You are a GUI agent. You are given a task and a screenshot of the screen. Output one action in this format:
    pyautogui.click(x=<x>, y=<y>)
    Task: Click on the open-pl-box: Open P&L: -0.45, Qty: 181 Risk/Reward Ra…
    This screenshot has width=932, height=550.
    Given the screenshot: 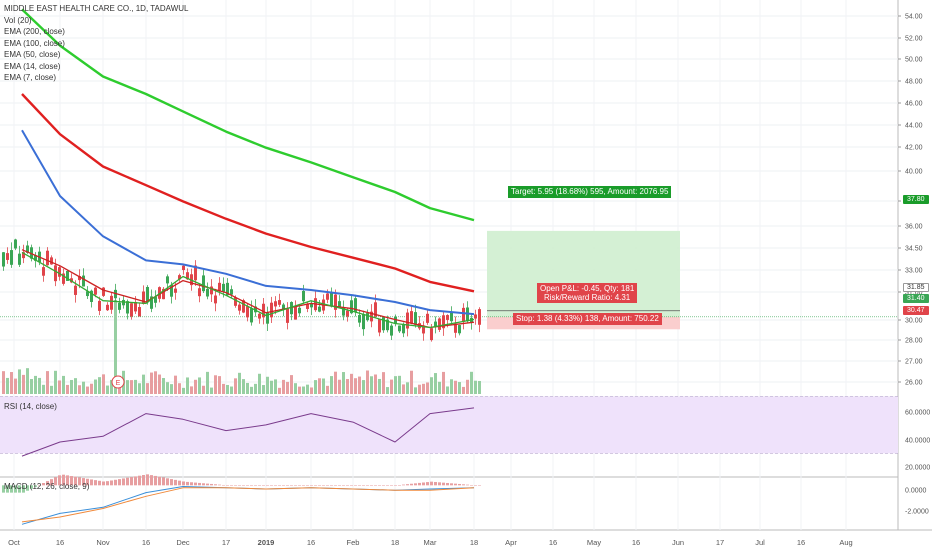 What is the action you would take?
    pyautogui.click(x=587, y=293)
    